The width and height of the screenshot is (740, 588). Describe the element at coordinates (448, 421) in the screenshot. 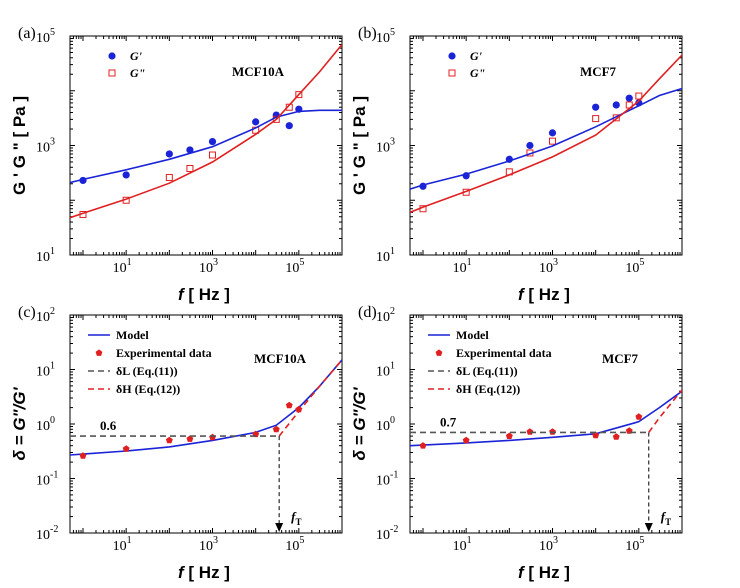

I see `delta-annotation: 0.7` at that location.